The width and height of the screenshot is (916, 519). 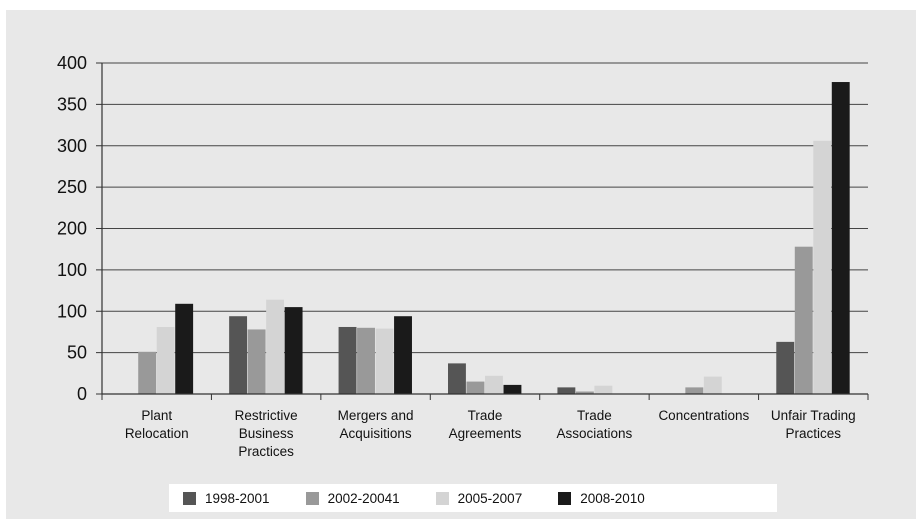 I want to click on x-category-label: Concentrations, so click(x=703, y=415).